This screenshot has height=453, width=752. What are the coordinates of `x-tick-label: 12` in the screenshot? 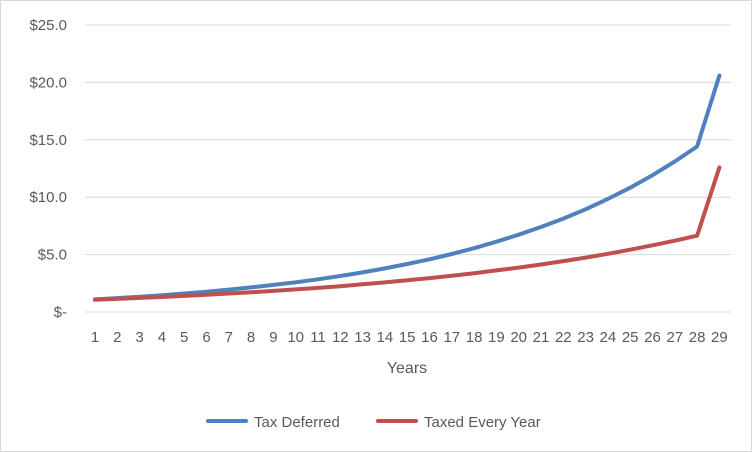 It's located at (340, 337).